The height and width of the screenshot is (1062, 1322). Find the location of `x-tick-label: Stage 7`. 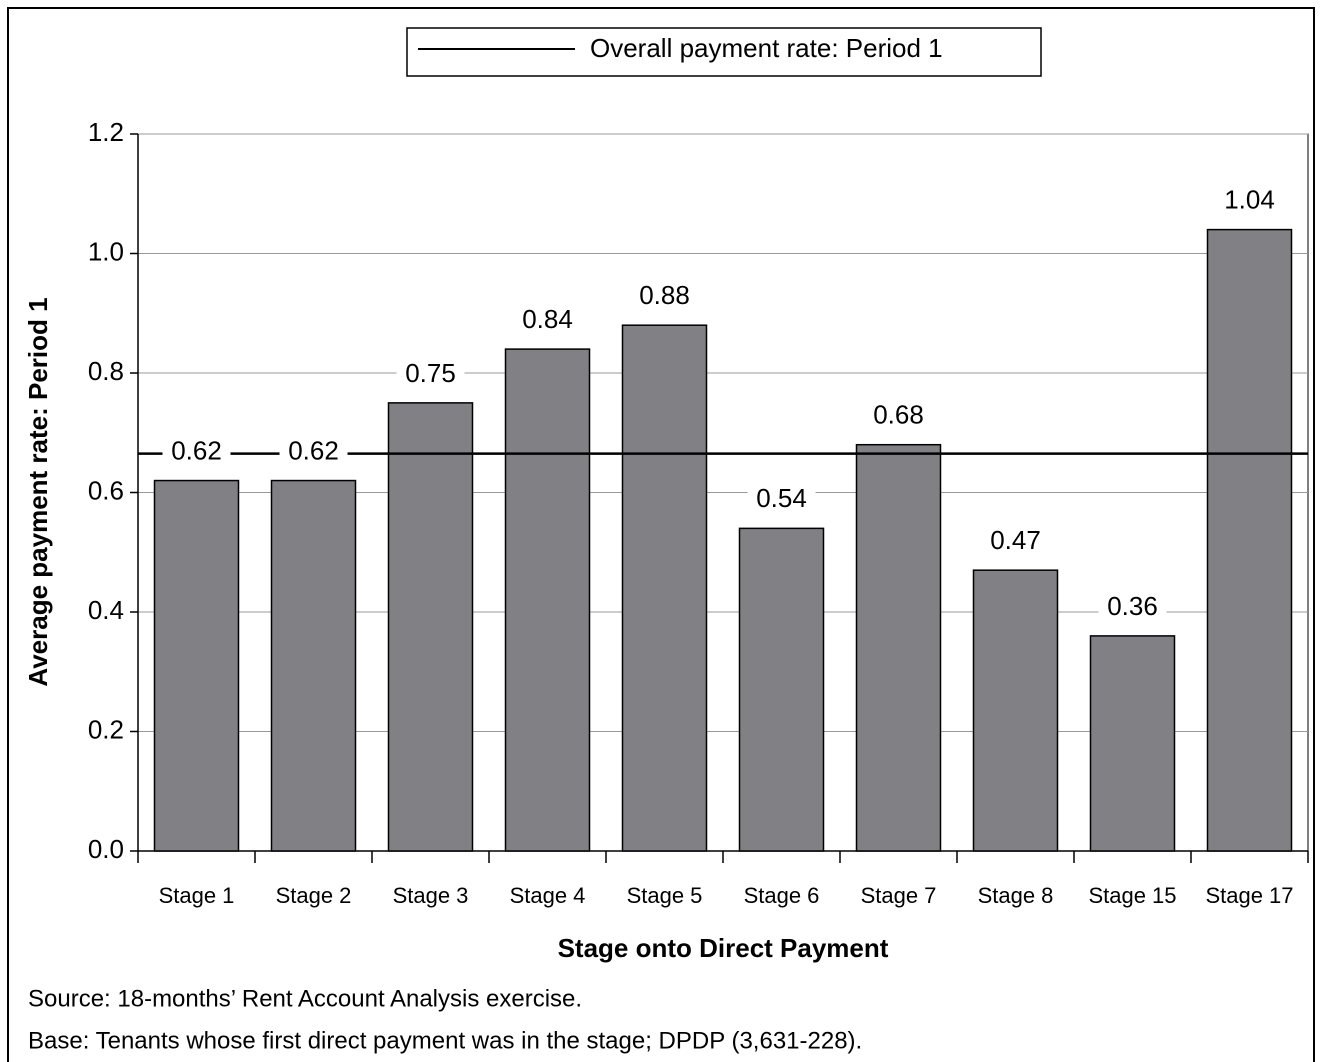

x-tick-label: Stage 7 is located at coordinates (899, 895).